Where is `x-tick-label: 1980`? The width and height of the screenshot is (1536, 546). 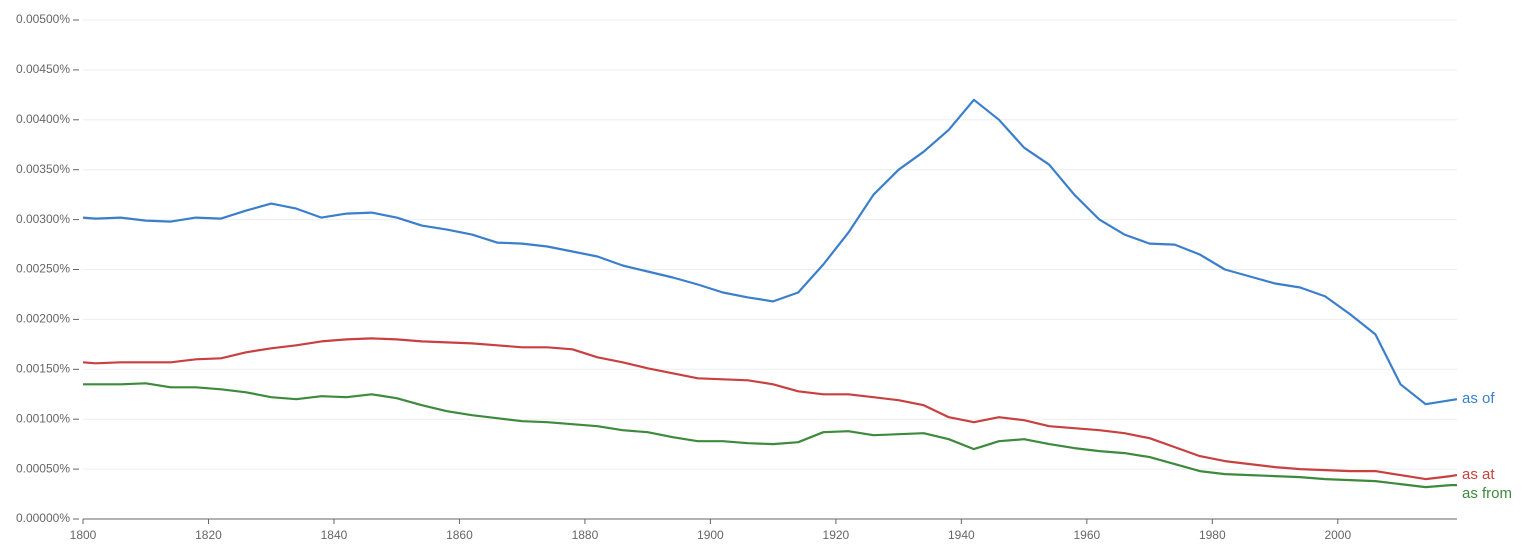 x-tick-label: 1980 is located at coordinates (1212, 535).